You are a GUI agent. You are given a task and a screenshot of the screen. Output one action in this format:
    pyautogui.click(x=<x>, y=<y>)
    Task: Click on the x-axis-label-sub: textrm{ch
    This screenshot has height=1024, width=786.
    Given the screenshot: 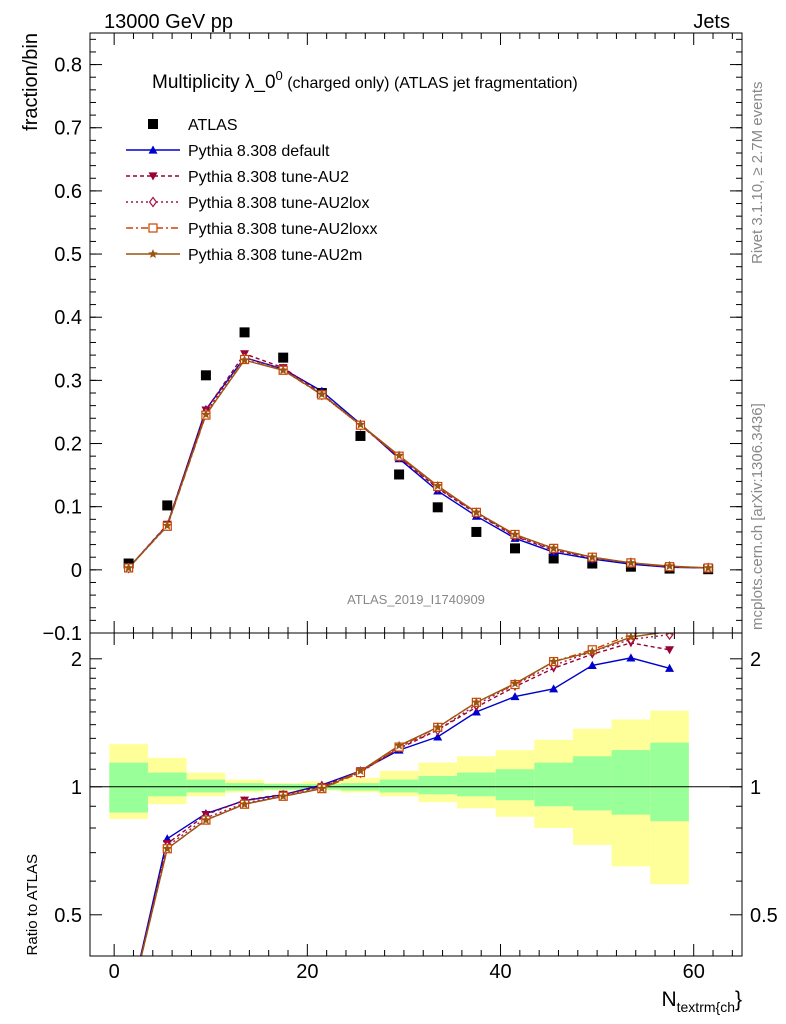 What is the action you would take?
    pyautogui.click(x=706, y=1007)
    